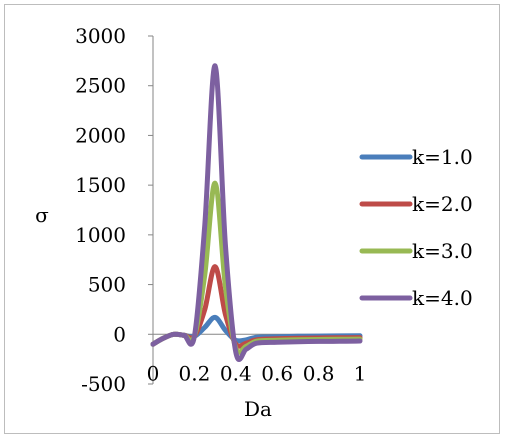 The height and width of the screenshot is (439, 506). I want to click on x-tick-label: 0.8, so click(319, 373).